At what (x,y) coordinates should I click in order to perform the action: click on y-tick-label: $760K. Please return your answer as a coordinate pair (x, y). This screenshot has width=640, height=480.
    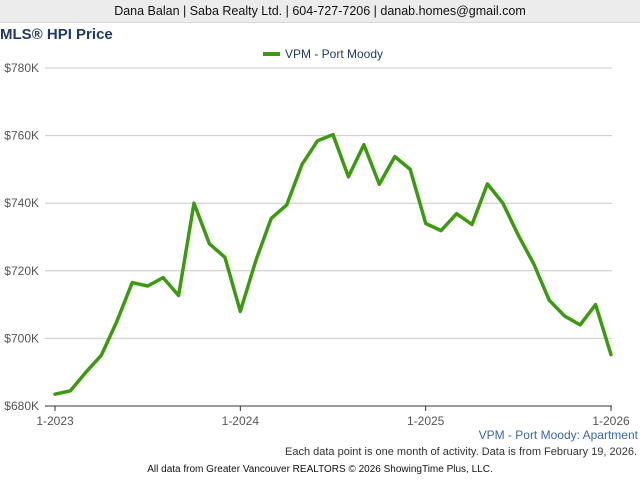
    Looking at the image, I should click on (21, 136).